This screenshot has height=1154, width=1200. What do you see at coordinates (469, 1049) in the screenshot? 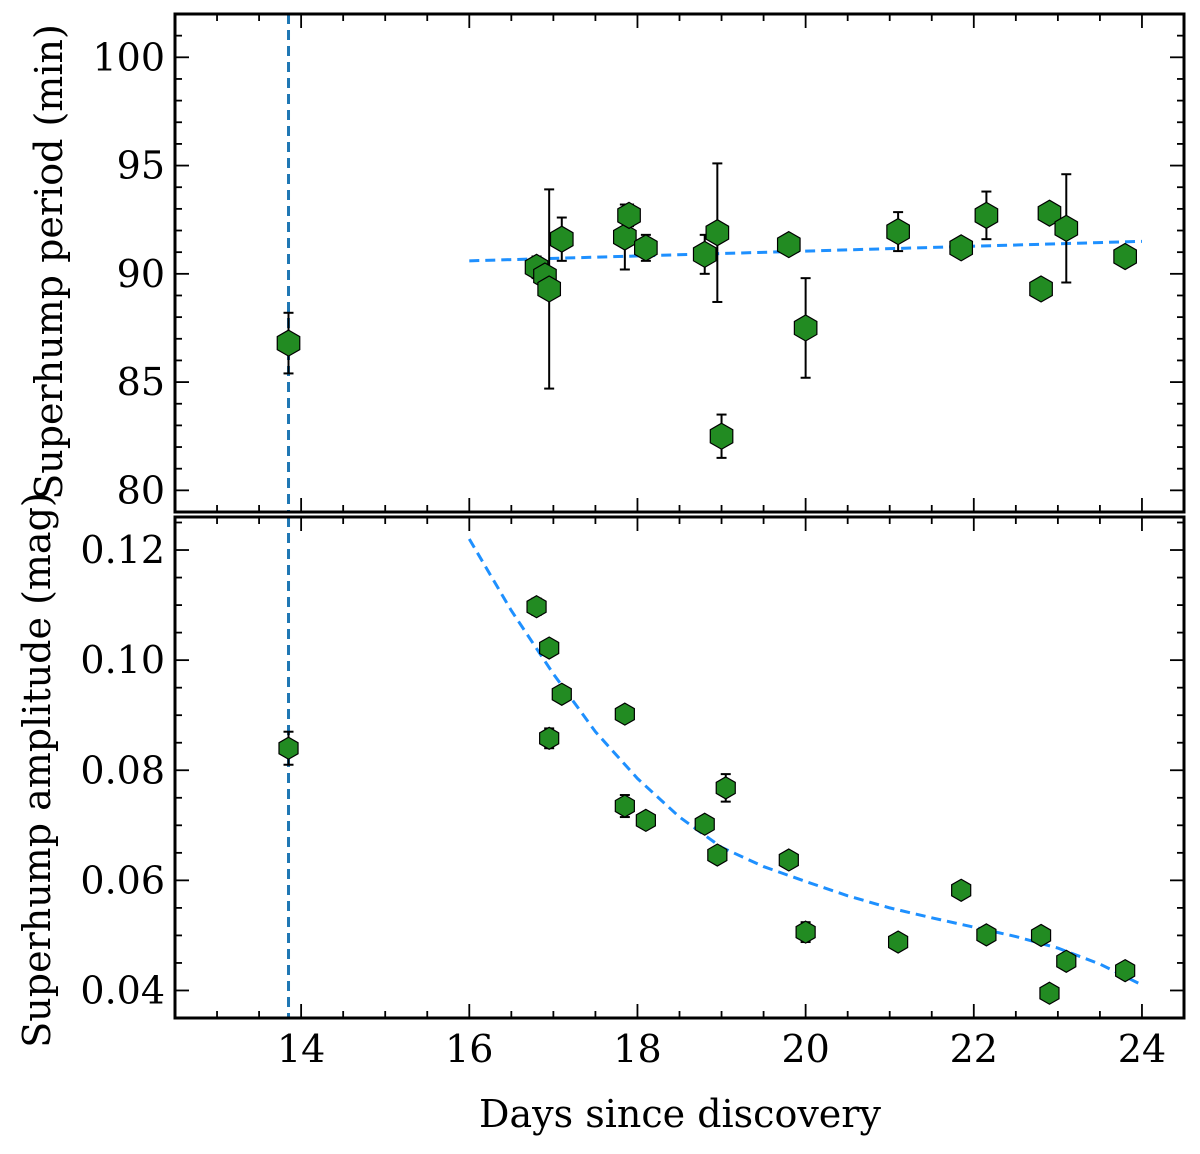
I see `x-tick-label: 16` at bounding box center [469, 1049].